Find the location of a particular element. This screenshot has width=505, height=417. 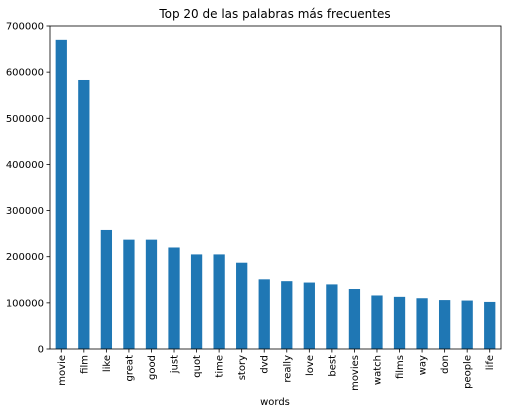

x-tick-label: way is located at coordinates (423, 365).